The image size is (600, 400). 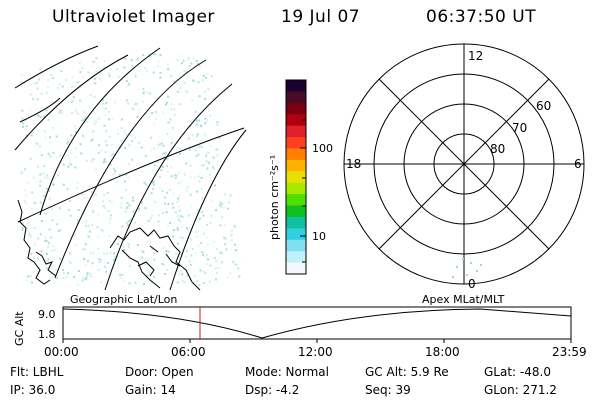 What do you see at coordinates (569, 352) in the screenshot?
I see `timeline-x-tick-label: 23:59` at bounding box center [569, 352].